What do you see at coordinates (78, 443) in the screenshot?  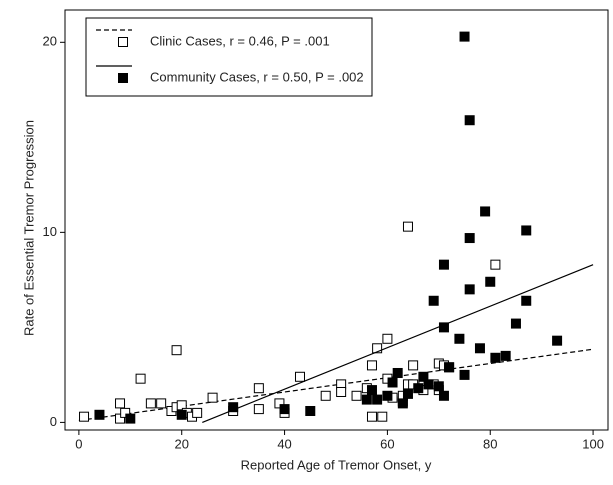 I see `x-tick-label: 0` at bounding box center [78, 443].